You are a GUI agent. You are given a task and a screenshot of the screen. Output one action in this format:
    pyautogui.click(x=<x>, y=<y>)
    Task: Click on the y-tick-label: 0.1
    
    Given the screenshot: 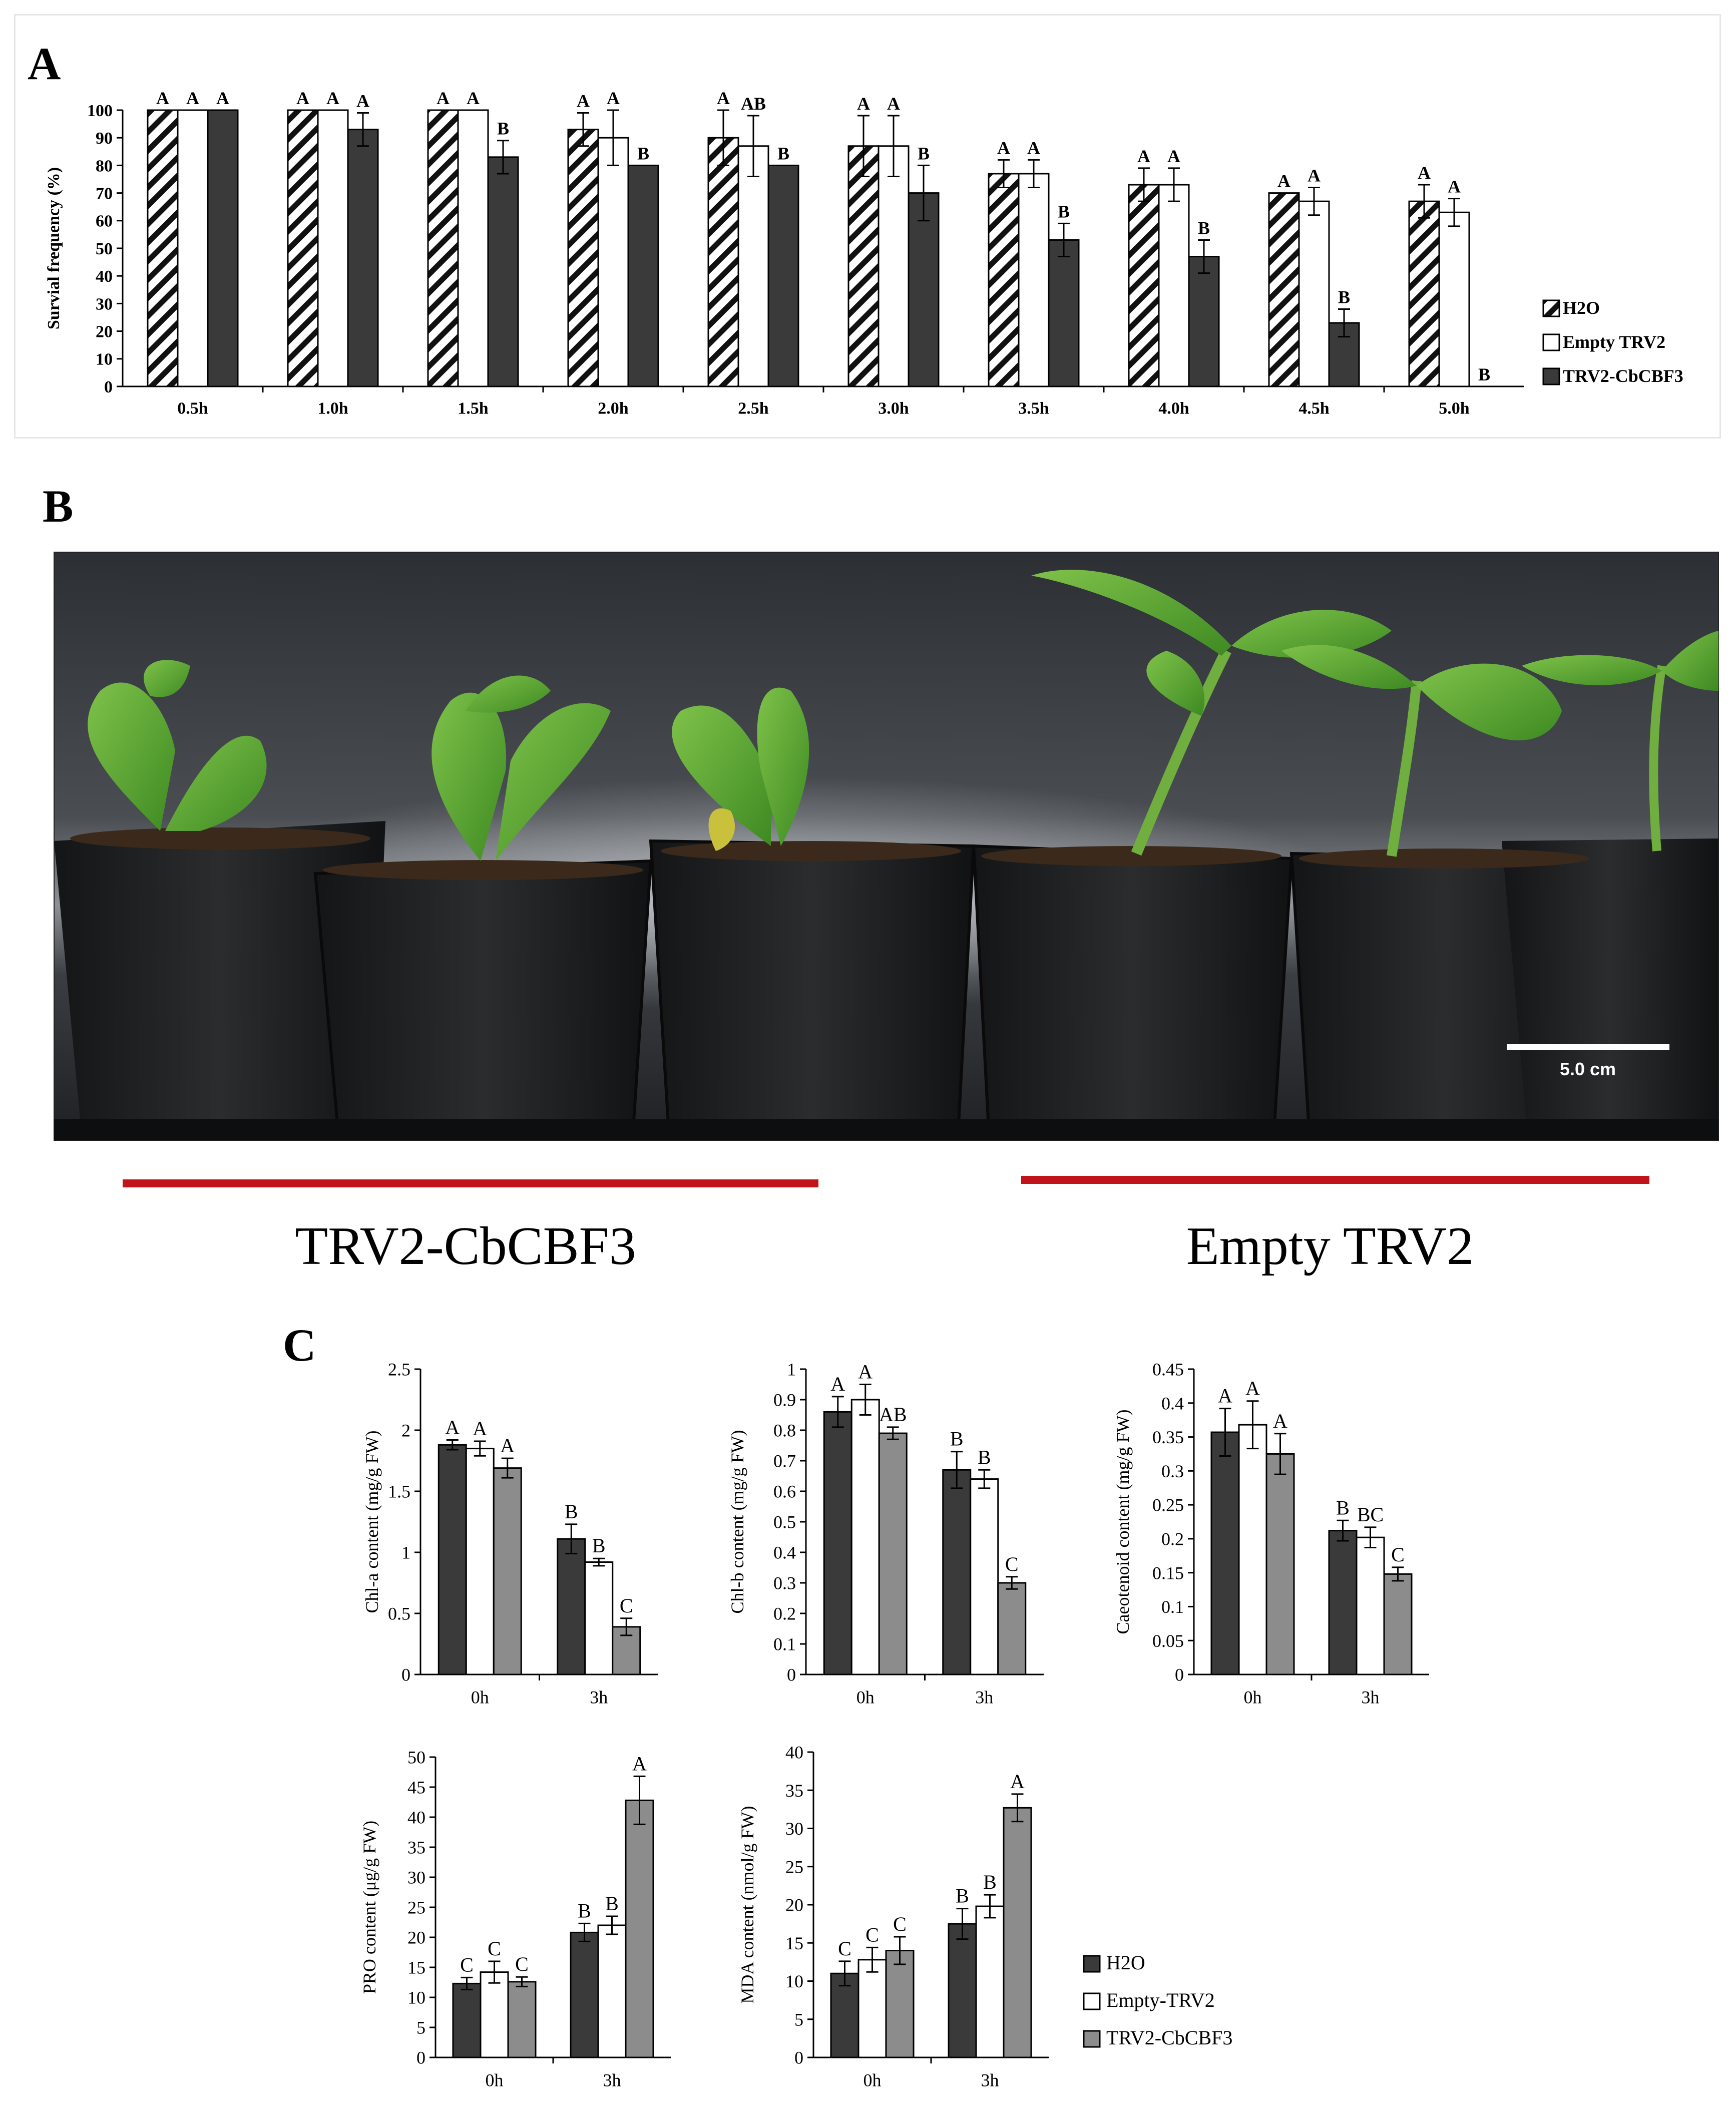 What is the action you would take?
    pyautogui.click(x=784, y=1644)
    